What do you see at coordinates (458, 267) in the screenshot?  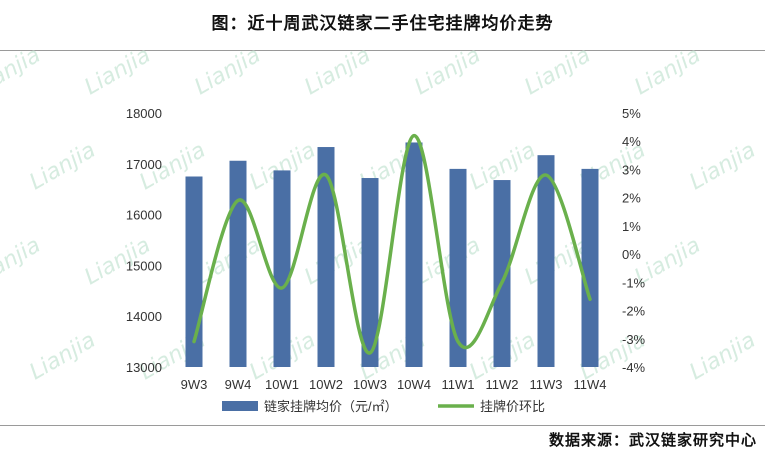 I see `bar-11W1` at bounding box center [458, 267].